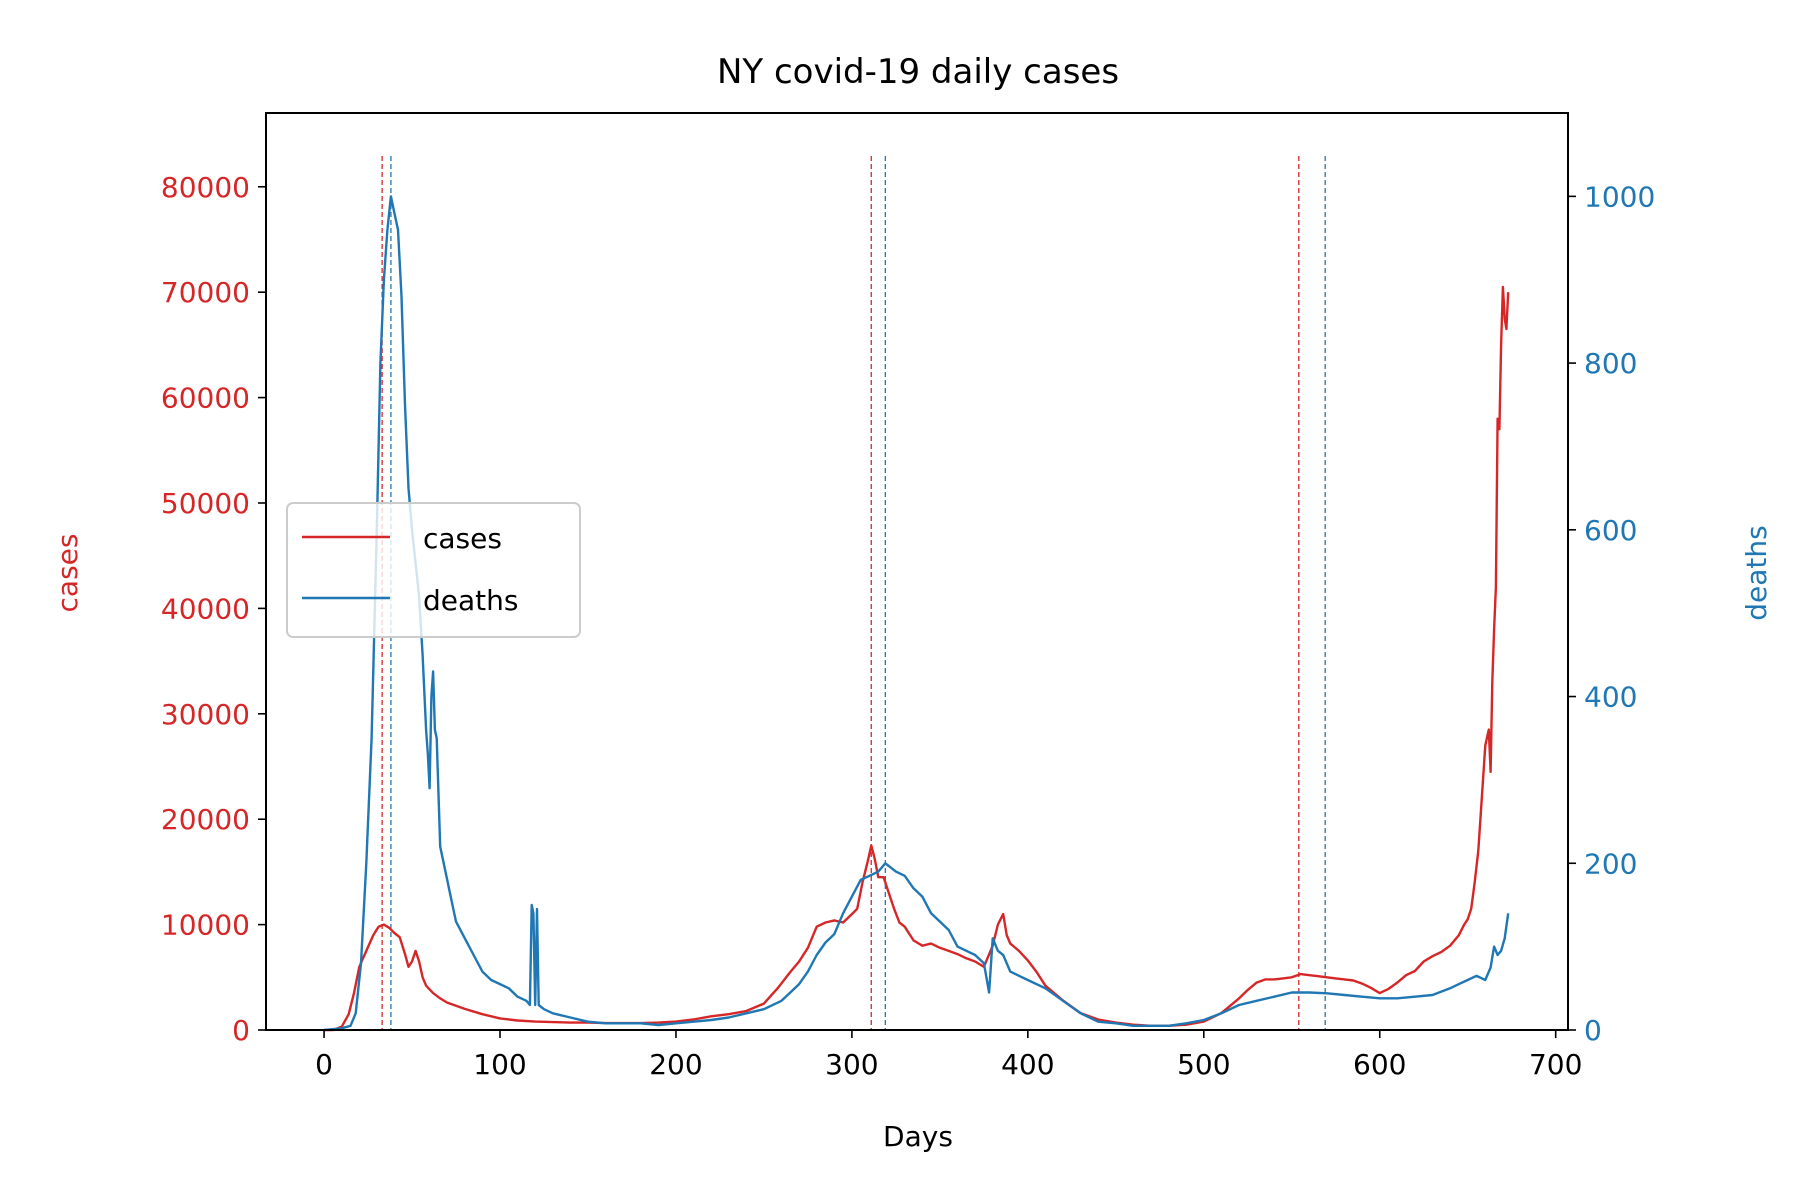 Image resolution: width=1800 pixels, height=1200 pixels. What do you see at coordinates (433, 570) in the screenshot?
I see `legend: cases deaths` at bounding box center [433, 570].